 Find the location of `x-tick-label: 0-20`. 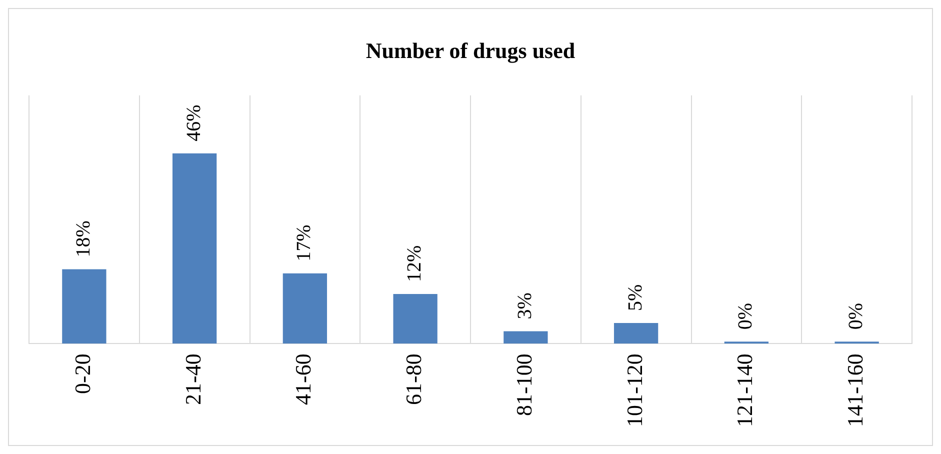

x-tick-label: 0-20 is located at coordinates (82, 374).